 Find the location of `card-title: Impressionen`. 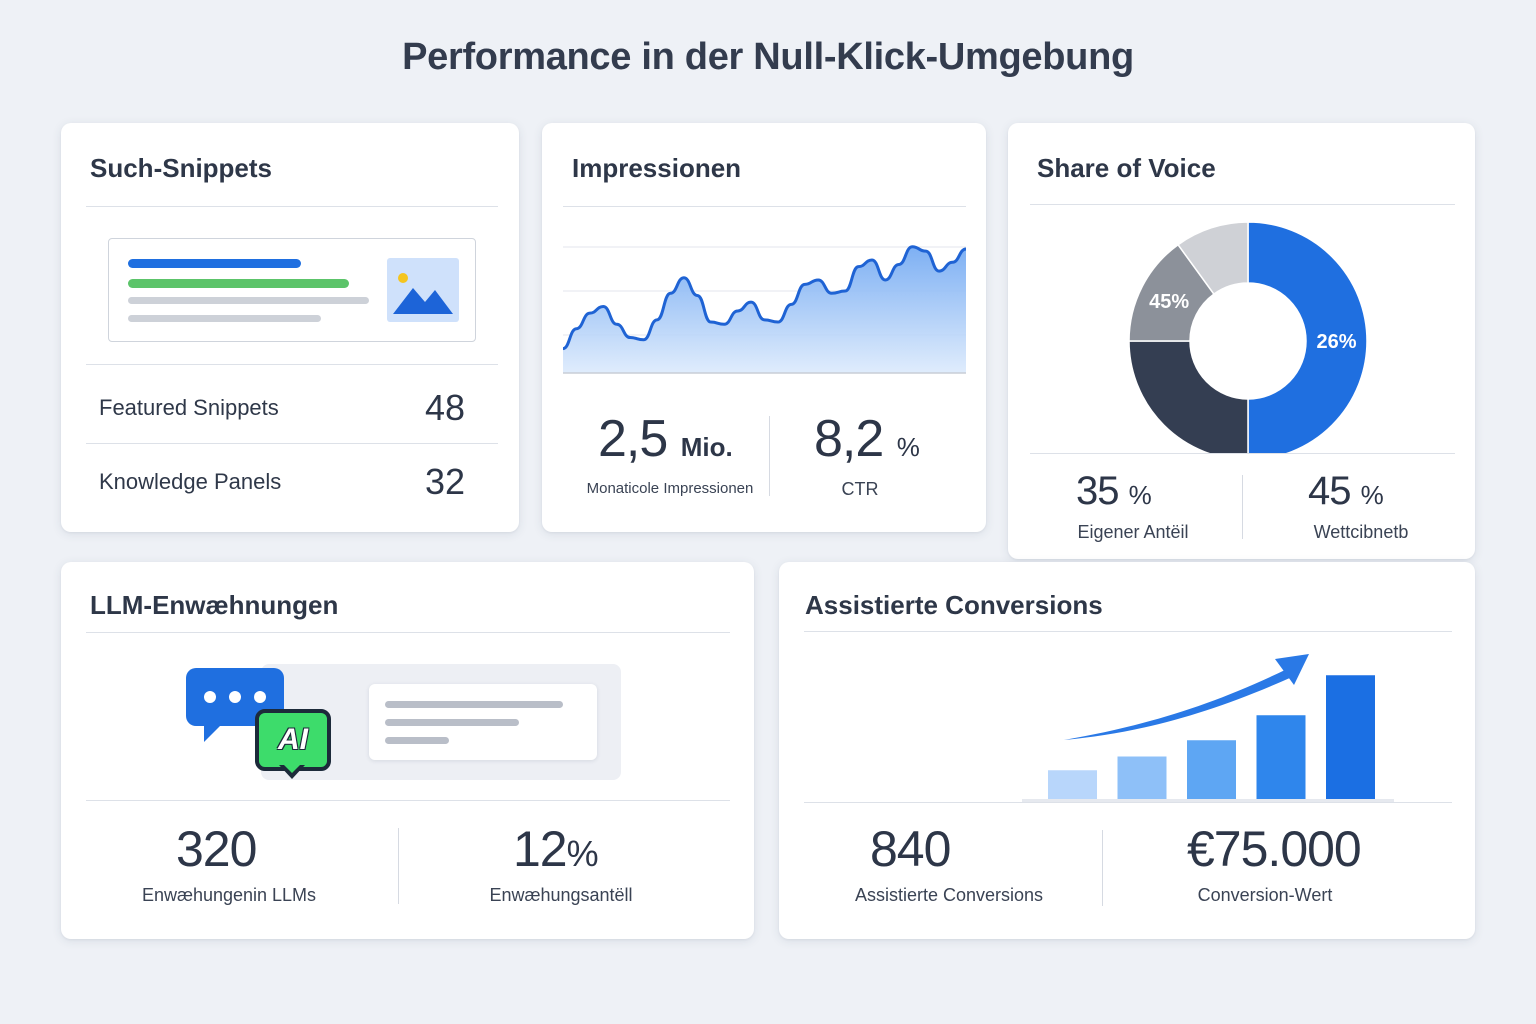

card-title: Impressionen is located at coordinates (657, 168).